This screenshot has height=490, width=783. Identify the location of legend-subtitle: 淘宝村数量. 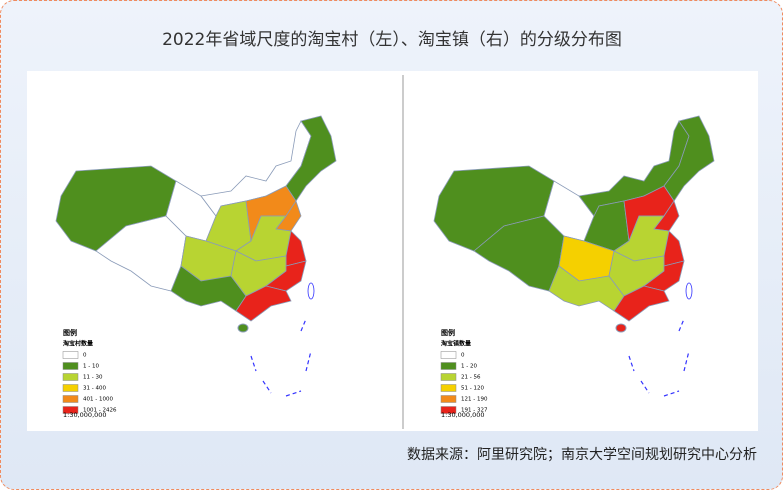
(77, 344).